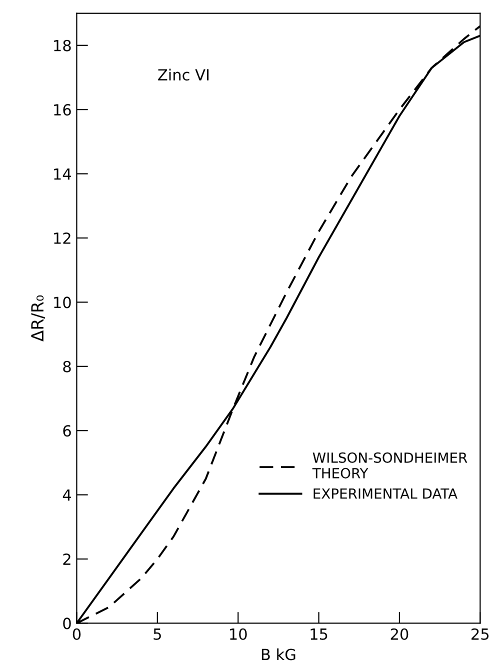 The height and width of the screenshot is (663, 495). What do you see at coordinates (66, 559) in the screenshot?
I see `y-tick-label: 2` at bounding box center [66, 559].